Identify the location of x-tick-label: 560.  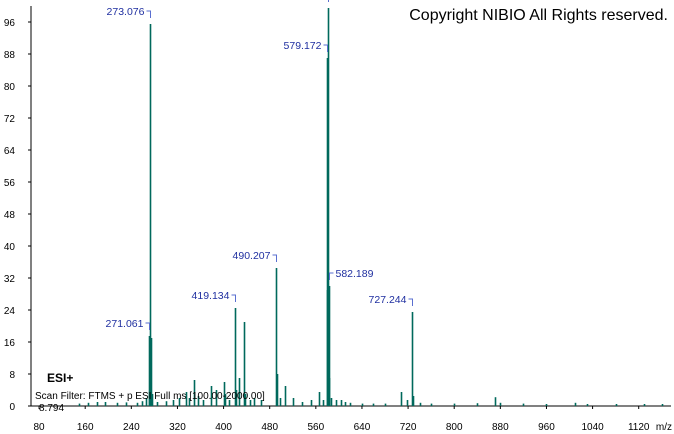
(315, 427).